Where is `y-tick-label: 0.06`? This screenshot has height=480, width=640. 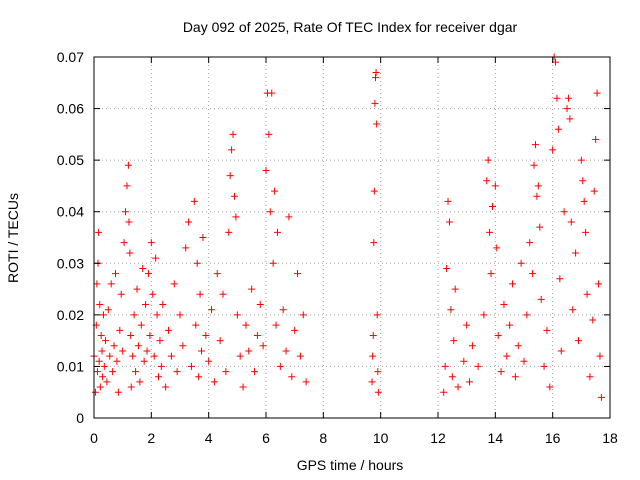
y-tick-label: 0.06 is located at coordinates (70, 109).